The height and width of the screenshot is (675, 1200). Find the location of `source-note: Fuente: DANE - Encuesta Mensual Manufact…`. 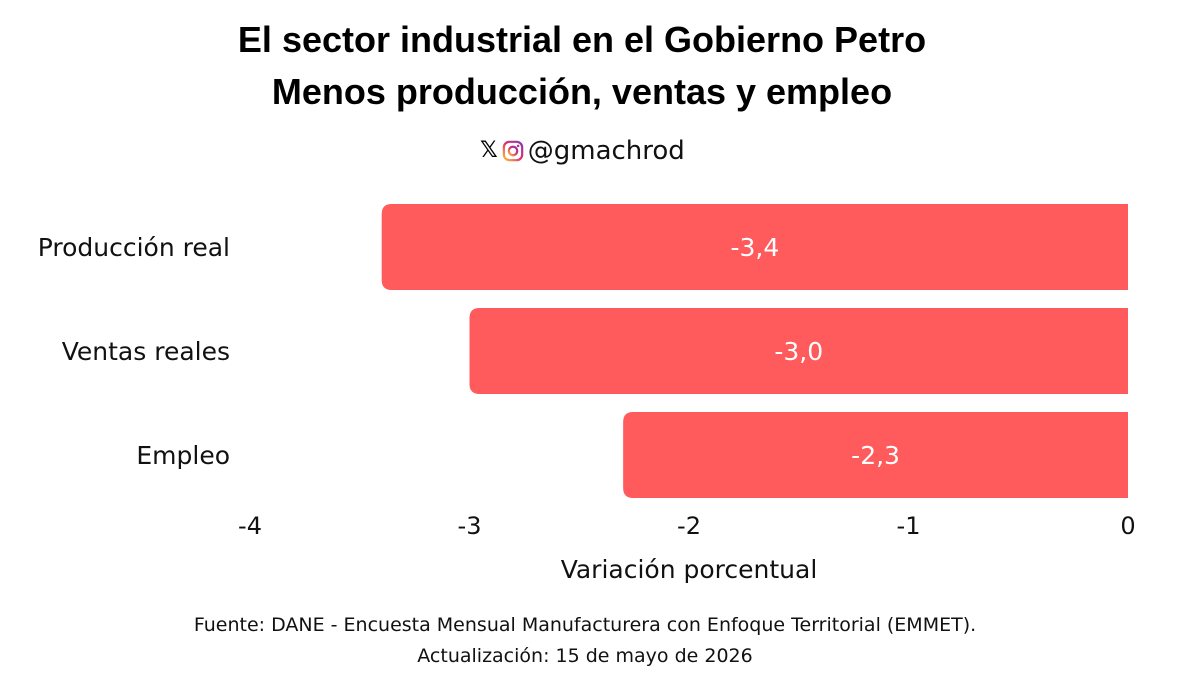

source-note: Fuente: DANE - Encuesta Mensual Manufact… is located at coordinates (585, 625).